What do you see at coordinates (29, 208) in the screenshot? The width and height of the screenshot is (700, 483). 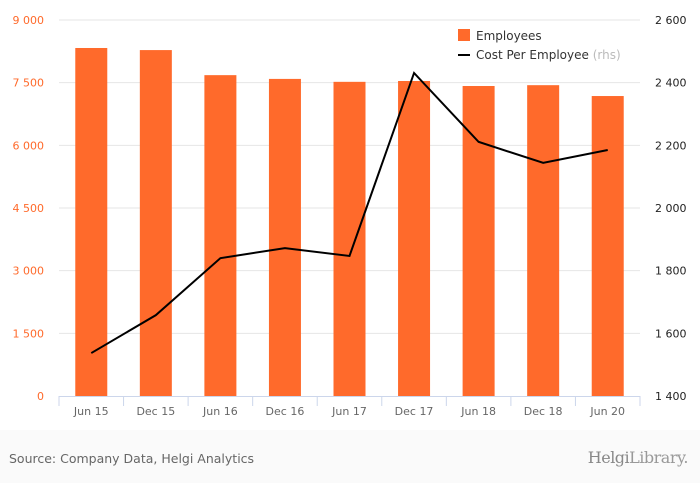 I see `left-tick-label: 4 500` at bounding box center [29, 208].